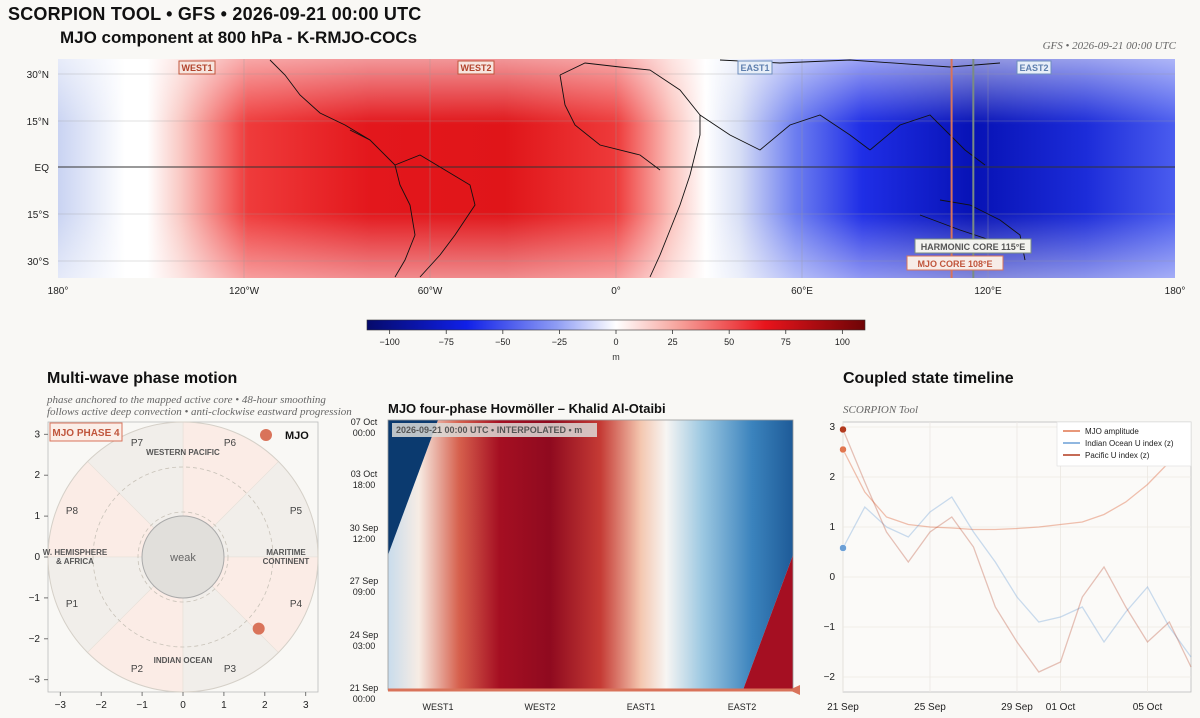 The width and height of the screenshot is (1200, 718). Describe the element at coordinates (559, 342) in the screenshot. I see `colorbar-tick-label: −25` at that location.